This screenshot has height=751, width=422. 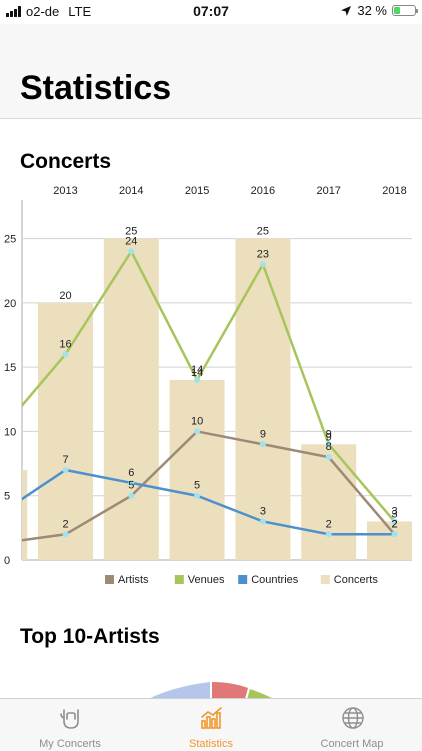 I want to click on legend-label-venues: Venues, so click(x=206, y=580).